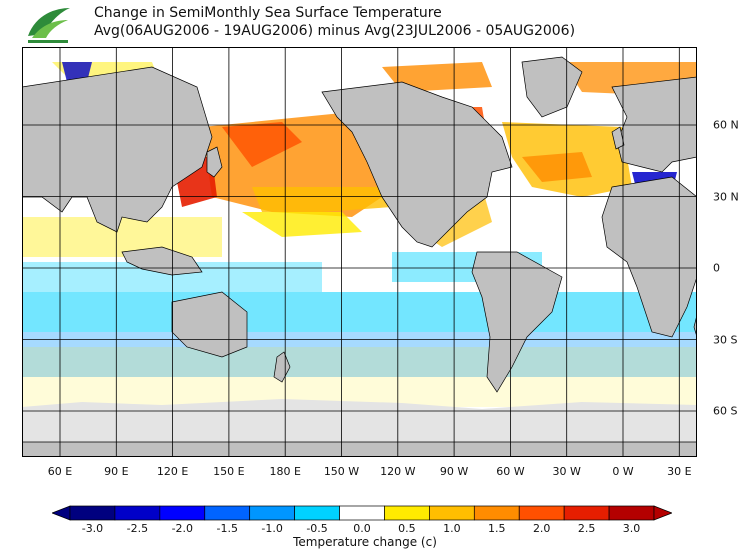 This screenshot has height=560, width=755. What do you see at coordinates (654, 124) in the screenshot?
I see `eurasia-east-land` at bounding box center [654, 124].